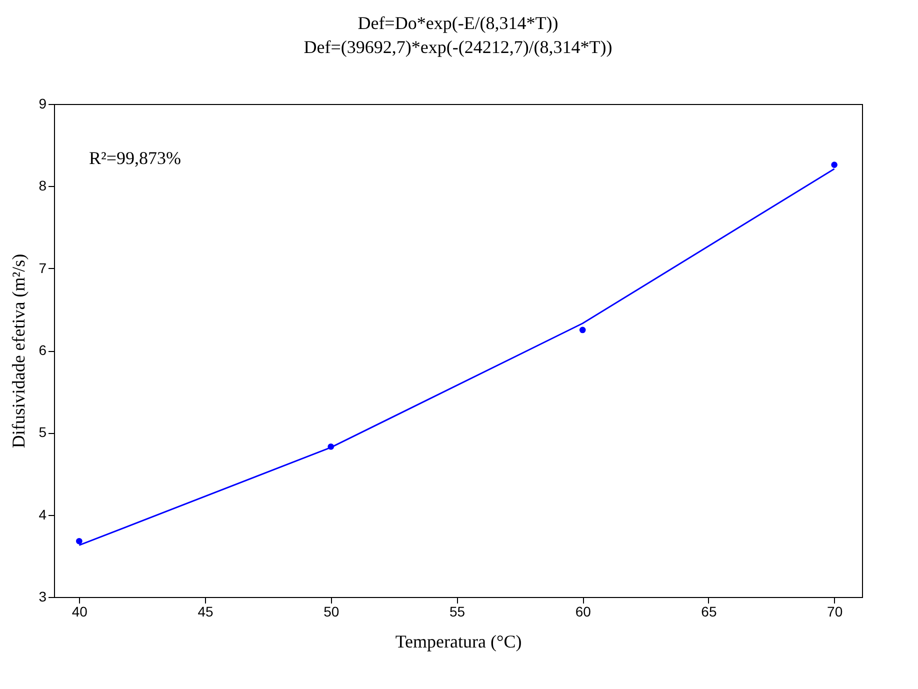 This screenshot has height=689, width=918. Describe the element at coordinates (457, 612) in the screenshot. I see `x-tick-label: 55` at that location.